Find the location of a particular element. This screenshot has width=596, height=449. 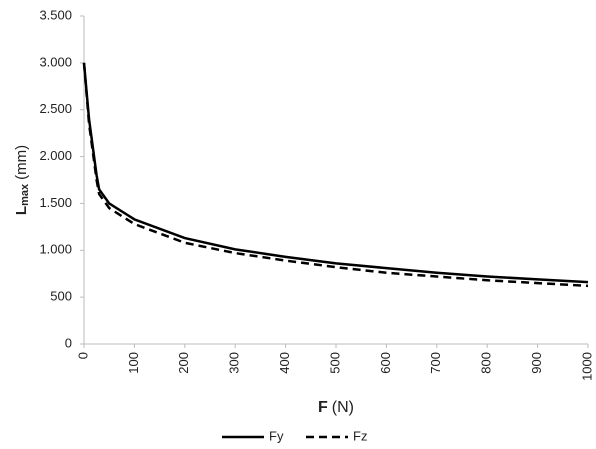

y-axis-title-main: L is located at coordinates (21, 210).